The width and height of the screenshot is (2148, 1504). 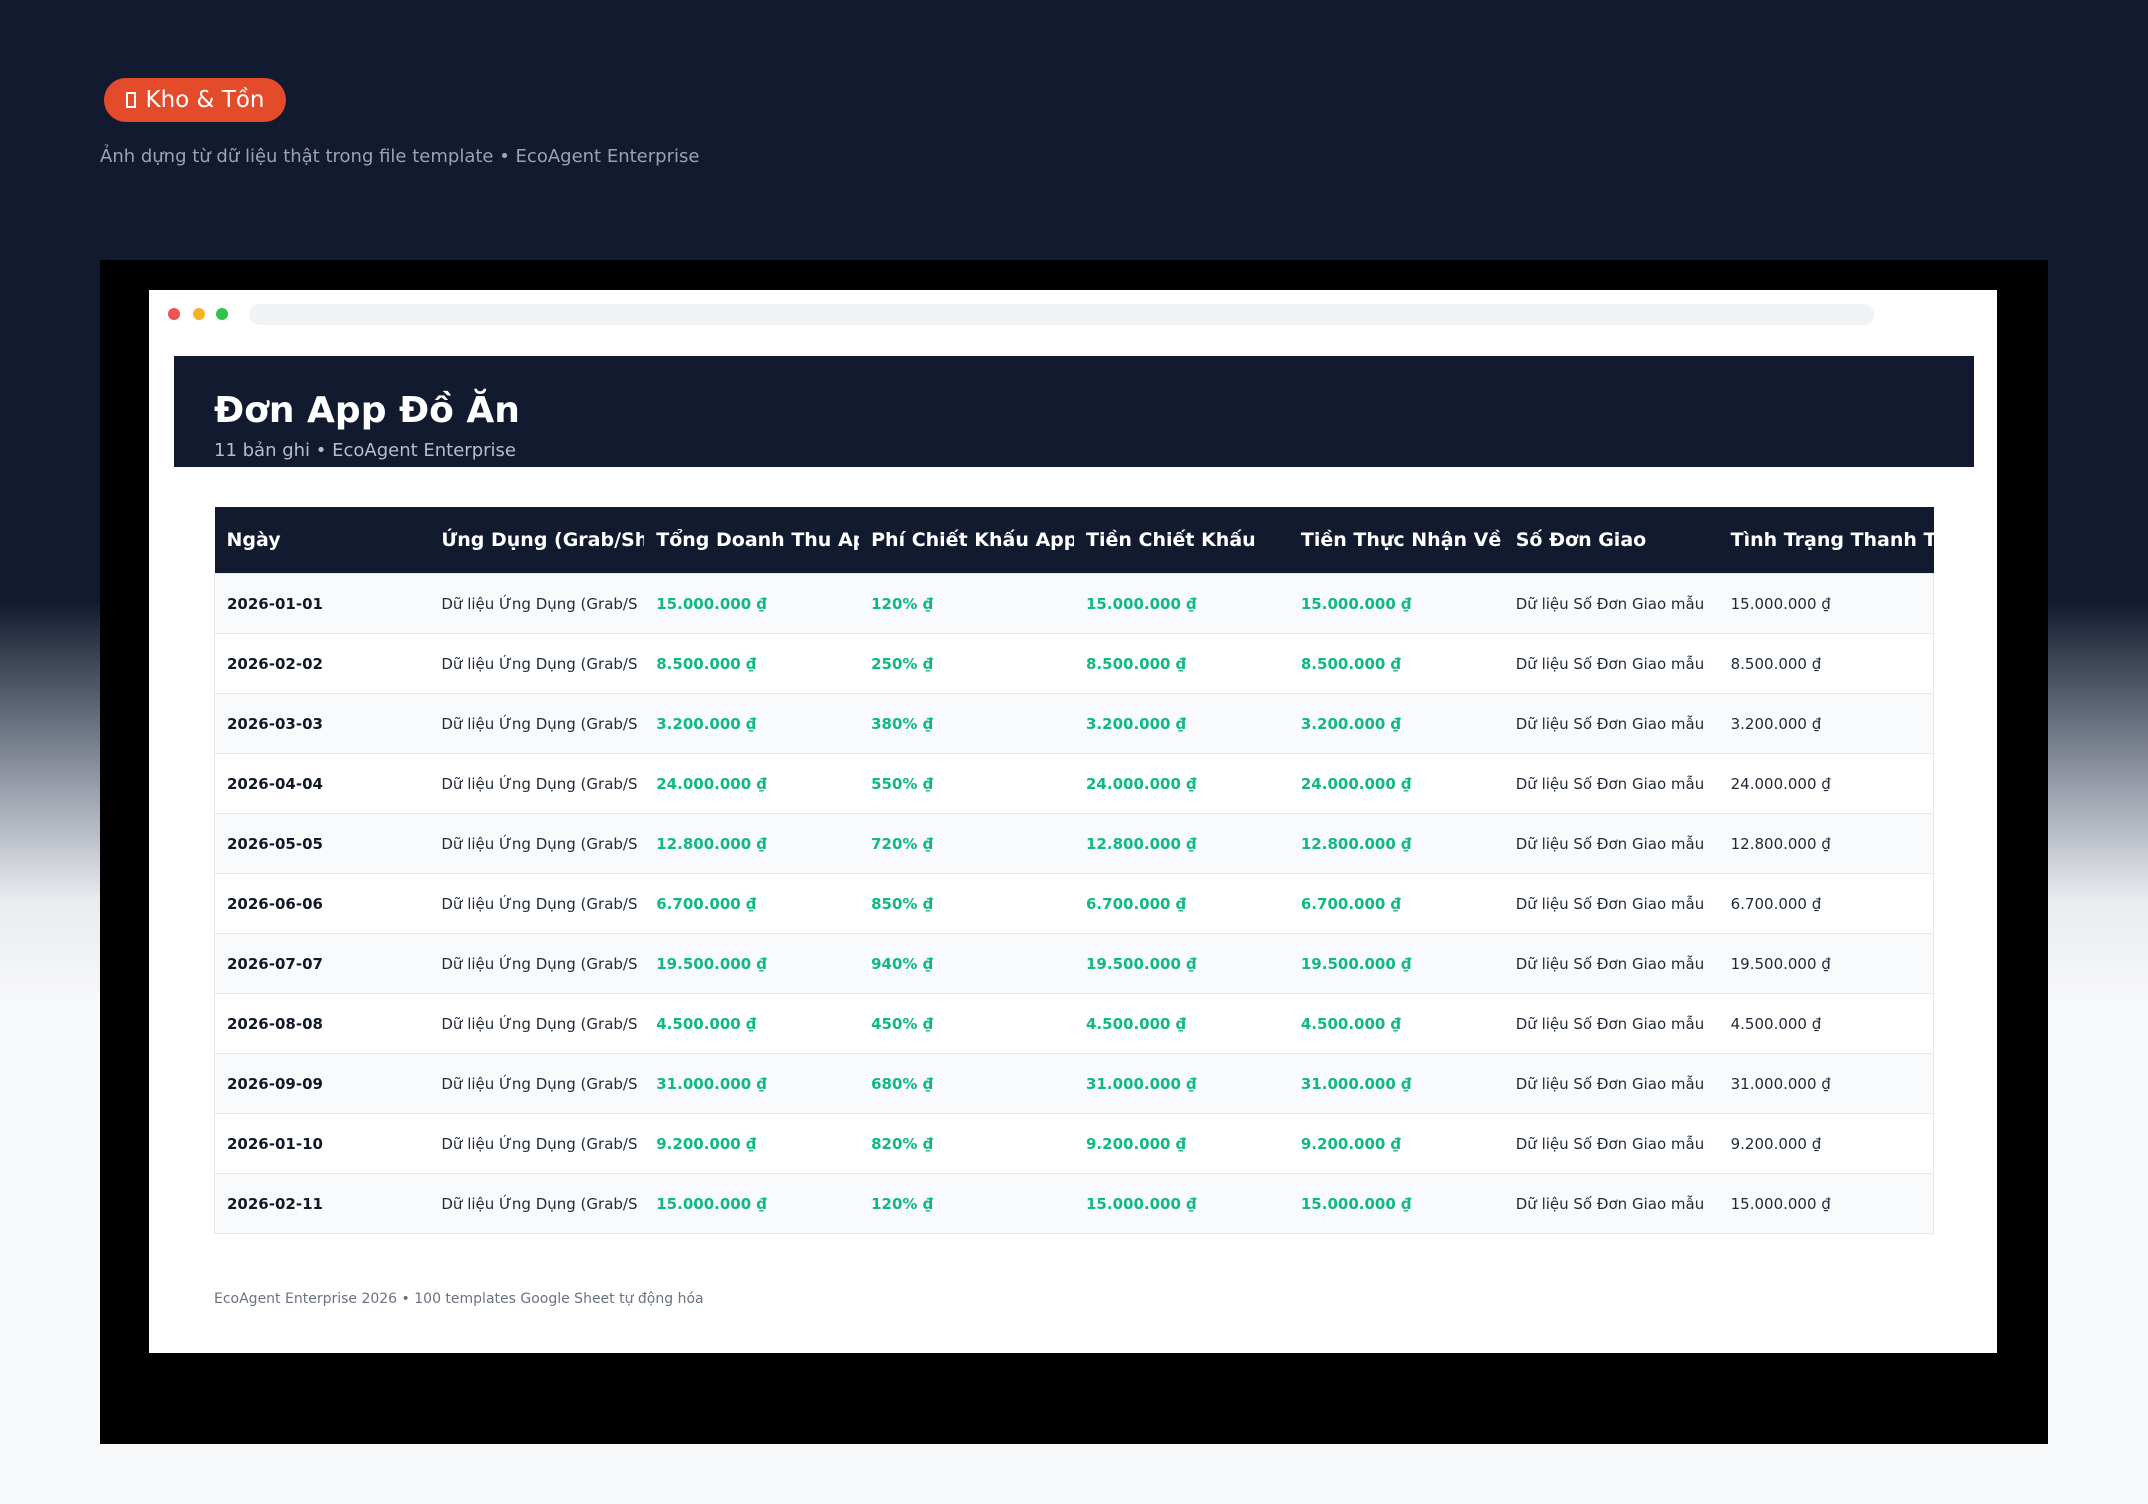 I want to click on badge-icon, so click(x=130, y=100).